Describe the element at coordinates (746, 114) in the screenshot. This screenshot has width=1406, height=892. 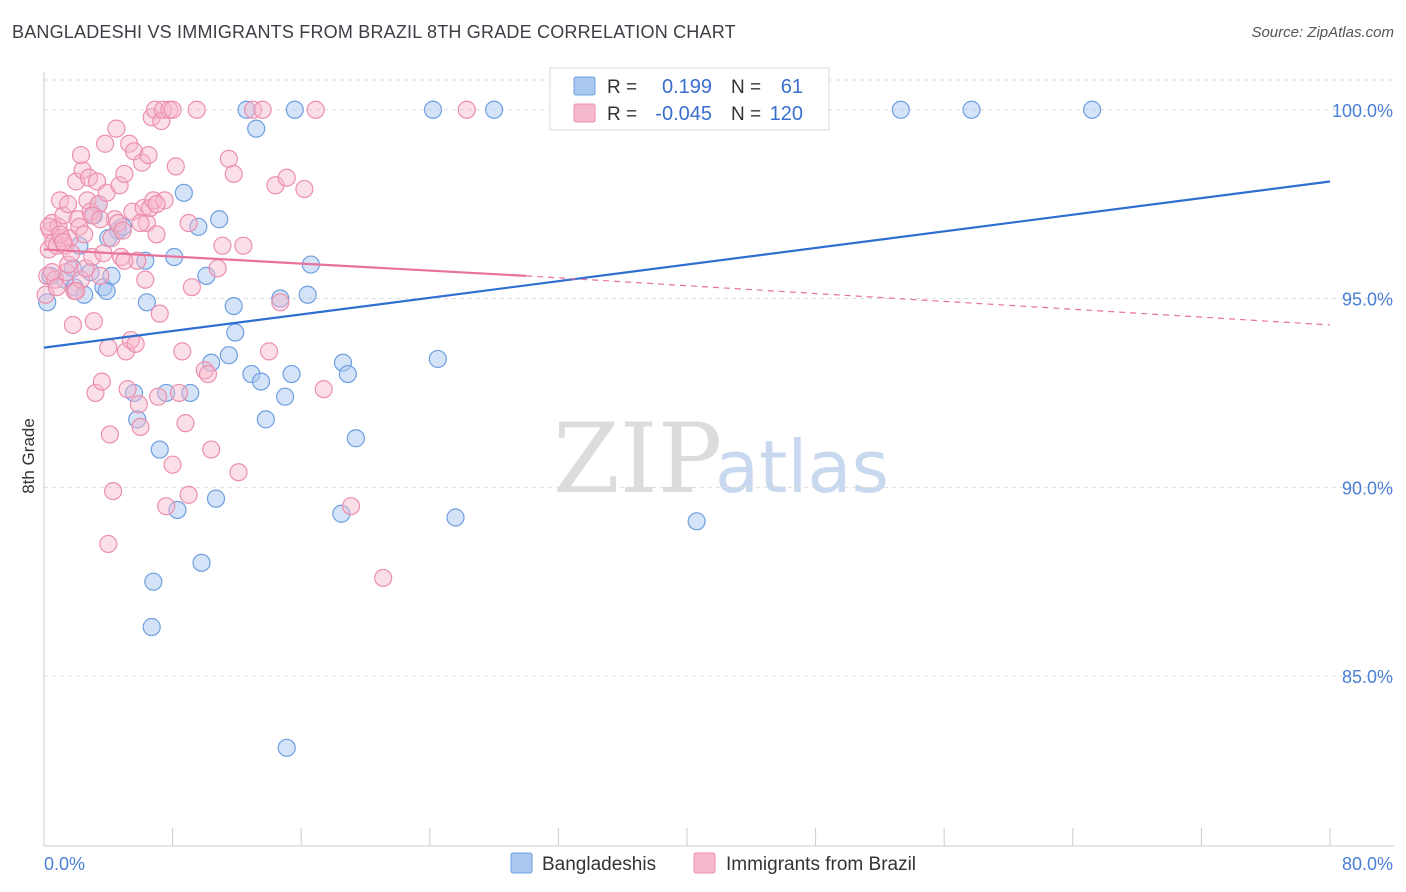
I see `legend-n-label-2: N =` at that location.